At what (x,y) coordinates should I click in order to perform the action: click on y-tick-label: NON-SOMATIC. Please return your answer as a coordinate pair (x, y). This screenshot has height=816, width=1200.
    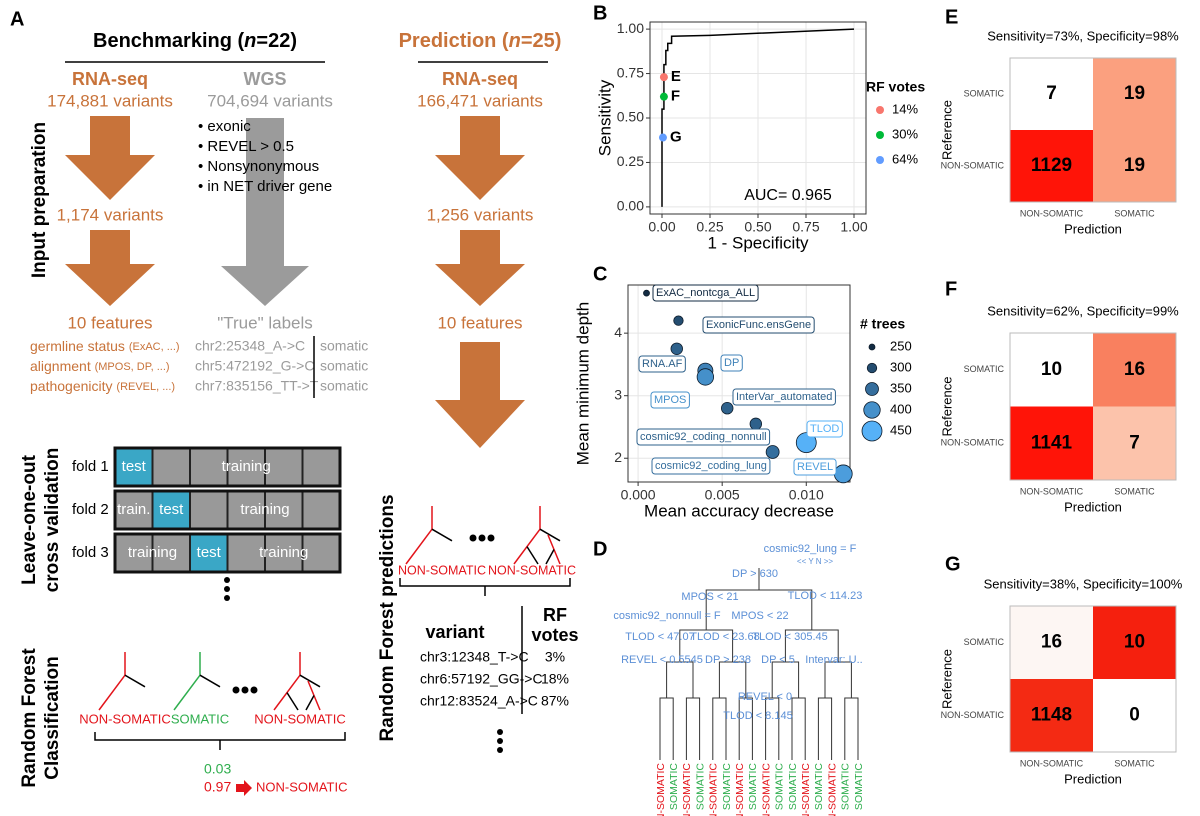
    Looking at the image, I should click on (973, 715).